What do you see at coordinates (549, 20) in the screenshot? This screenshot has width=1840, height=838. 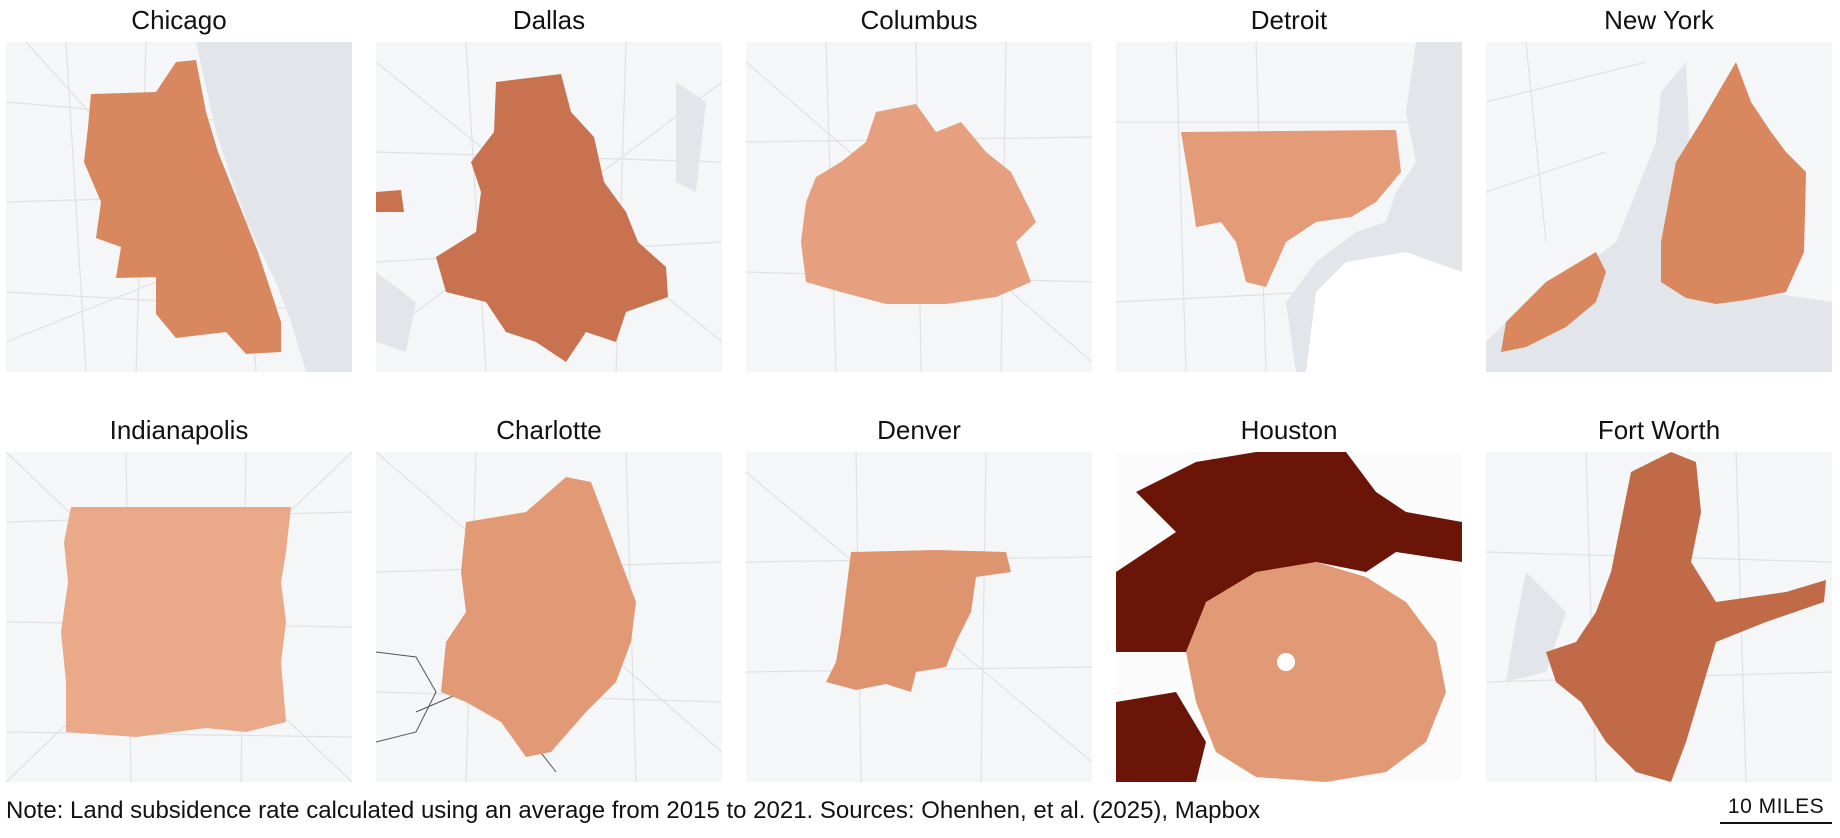 I see `city-title: Dallas` at bounding box center [549, 20].